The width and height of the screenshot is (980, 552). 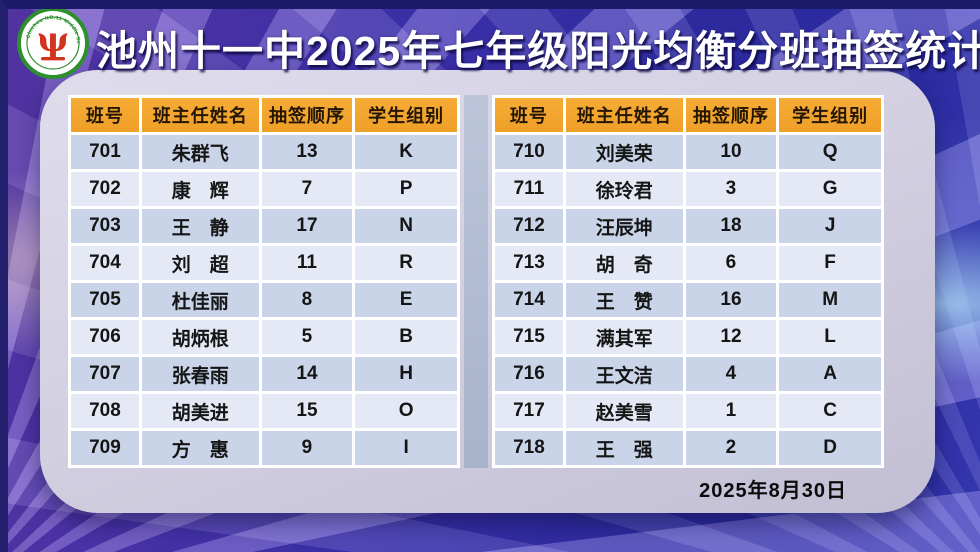 I want to click on cell-order: 1, so click(x=731, y=411).